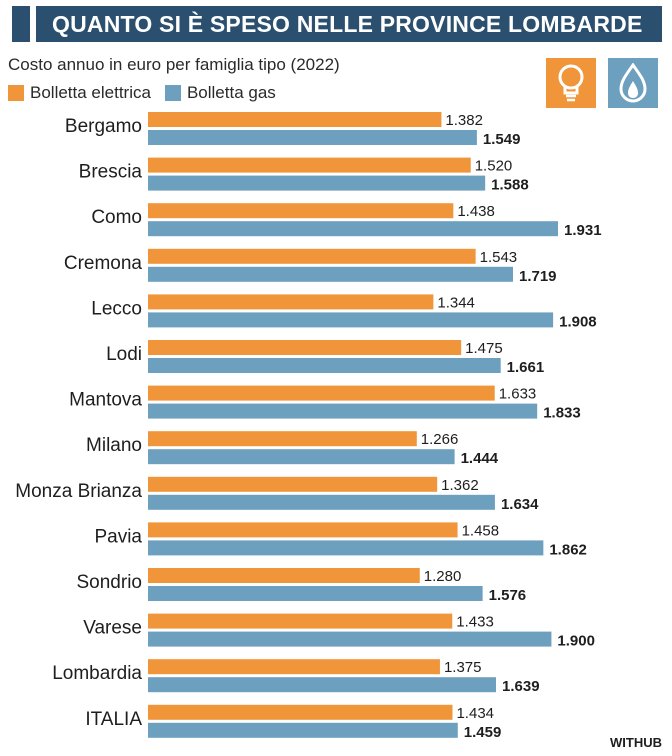 The image size is (672, 756). What do you see at coordinates (114, 445) in the screenshot?
I see `category-label-milano: Milano` at bounding box center [114, 445].